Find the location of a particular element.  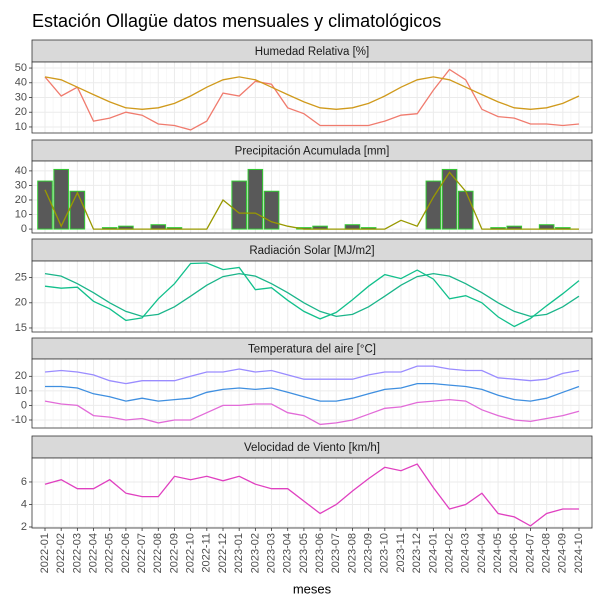

panel-title: Humedad Relativa [%] is located at coordinates (312, 52).